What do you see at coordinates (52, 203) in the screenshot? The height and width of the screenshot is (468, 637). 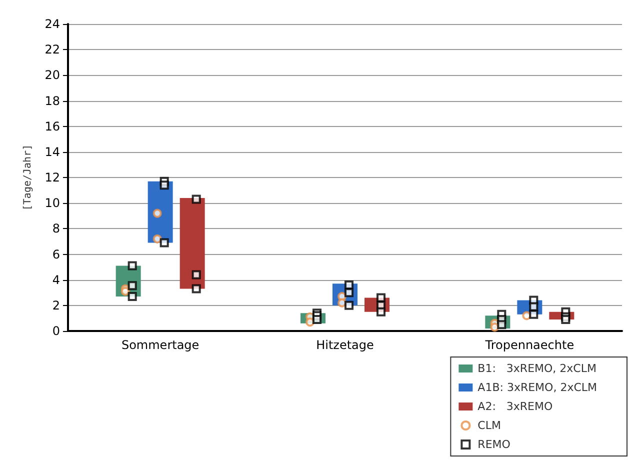 I see `y-tick-label: 10` at bounding box center [52, 203].